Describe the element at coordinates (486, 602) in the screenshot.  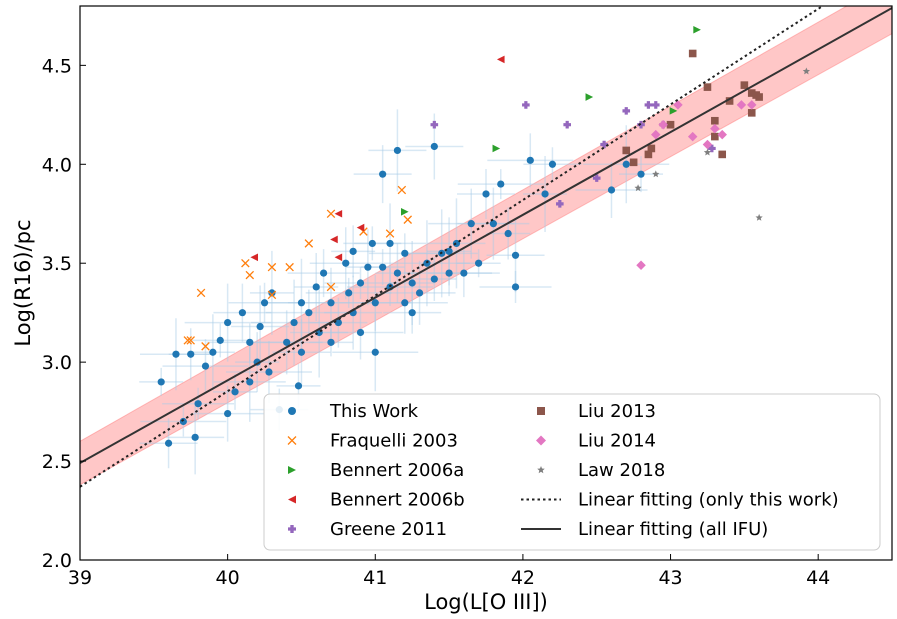
I see `x-axis-label: Log(L[O III])` at that location.